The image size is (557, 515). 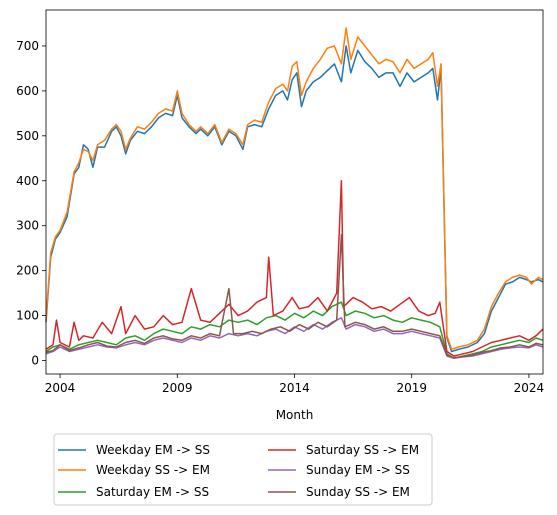 I want to click on y-tick-label: 200, so click(x=27, y=271).